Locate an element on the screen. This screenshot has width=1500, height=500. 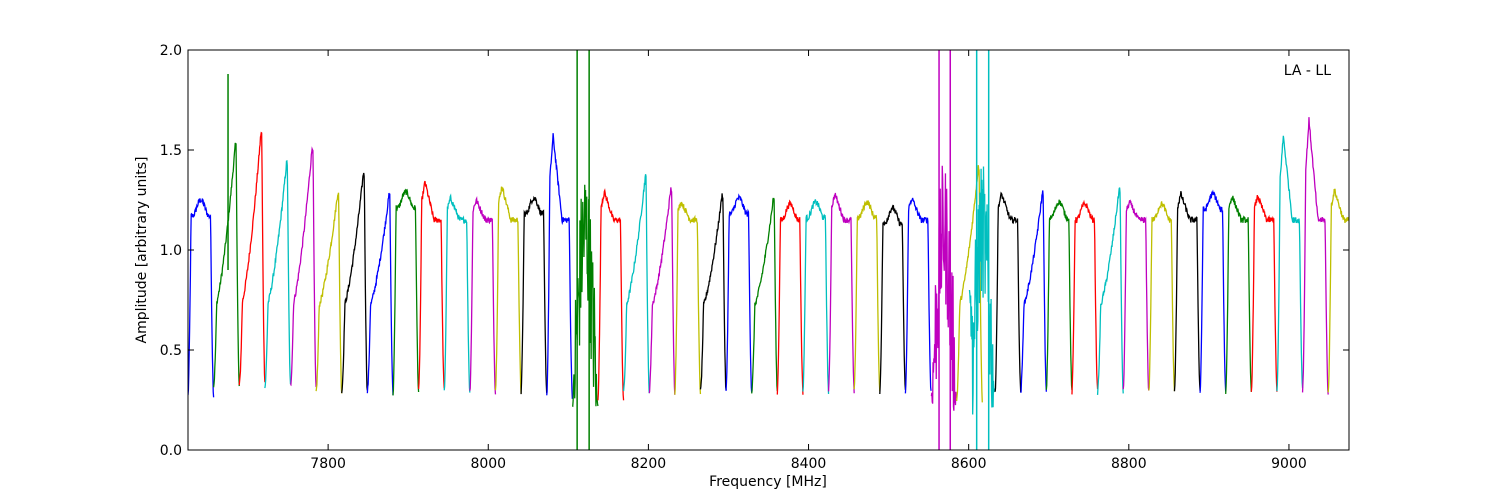
y-tick-label: 2.0 is located at coordinates (171, 51).